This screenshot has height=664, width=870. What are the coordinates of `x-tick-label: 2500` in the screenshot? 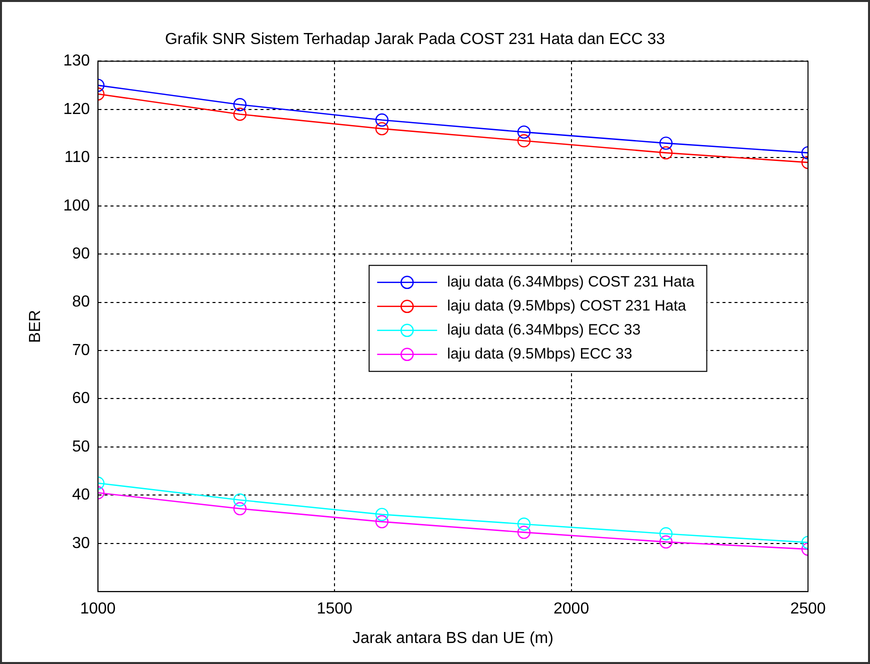 It's located at (808, 609).